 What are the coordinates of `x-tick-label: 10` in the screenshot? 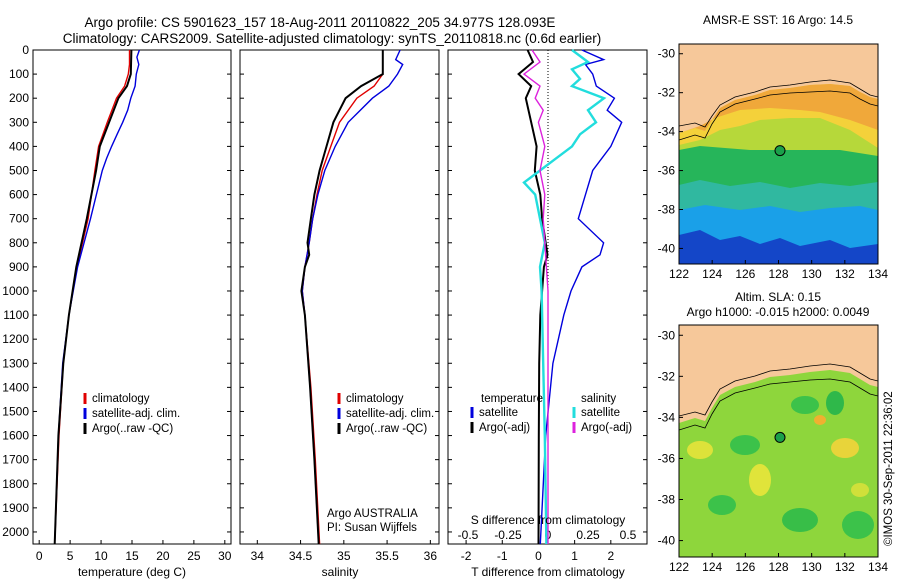 It's located at (101, 556).